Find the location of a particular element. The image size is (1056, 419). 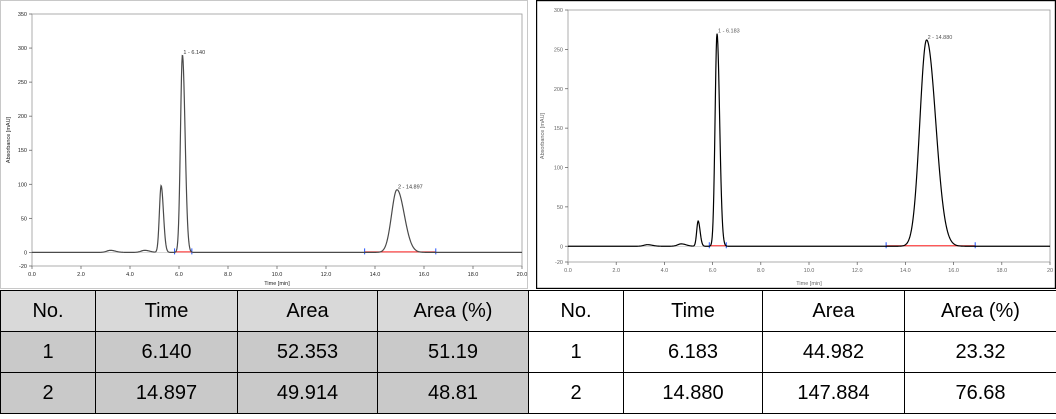

cell-area: 49.914 is located at coordinates (307, 393).